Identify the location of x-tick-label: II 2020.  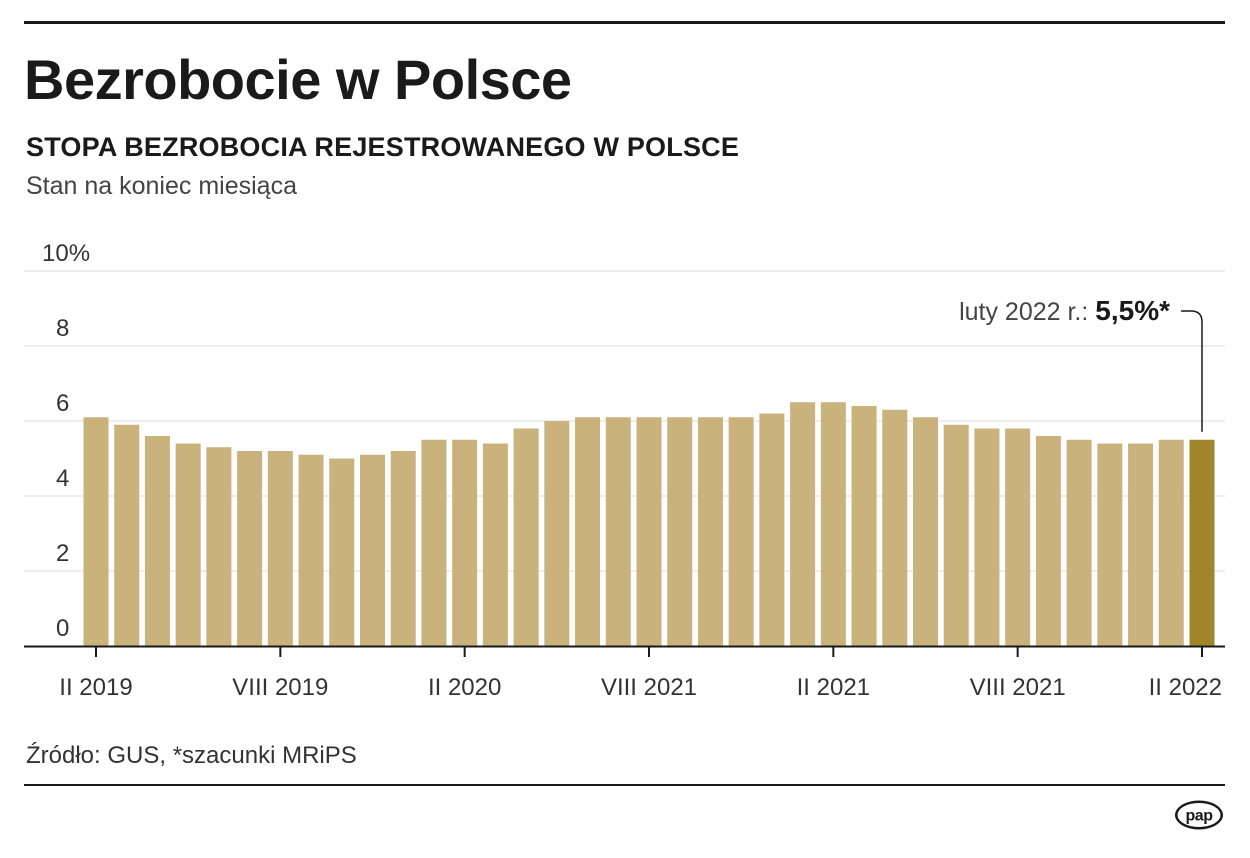
(464, 687).